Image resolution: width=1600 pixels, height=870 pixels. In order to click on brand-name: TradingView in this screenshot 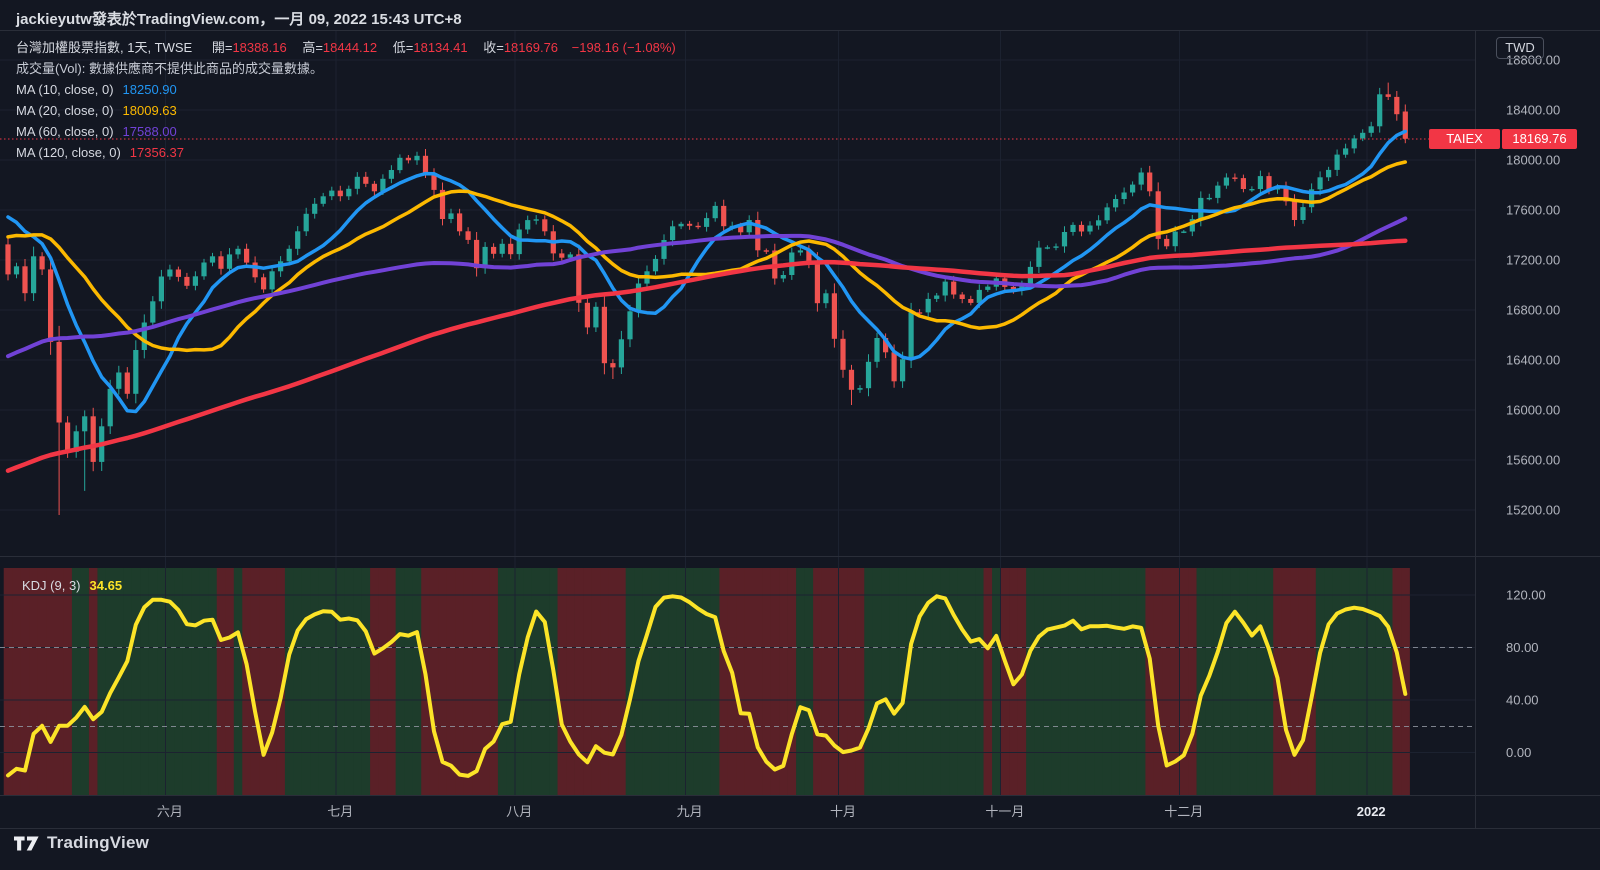, I will do `click(98, 842)`.